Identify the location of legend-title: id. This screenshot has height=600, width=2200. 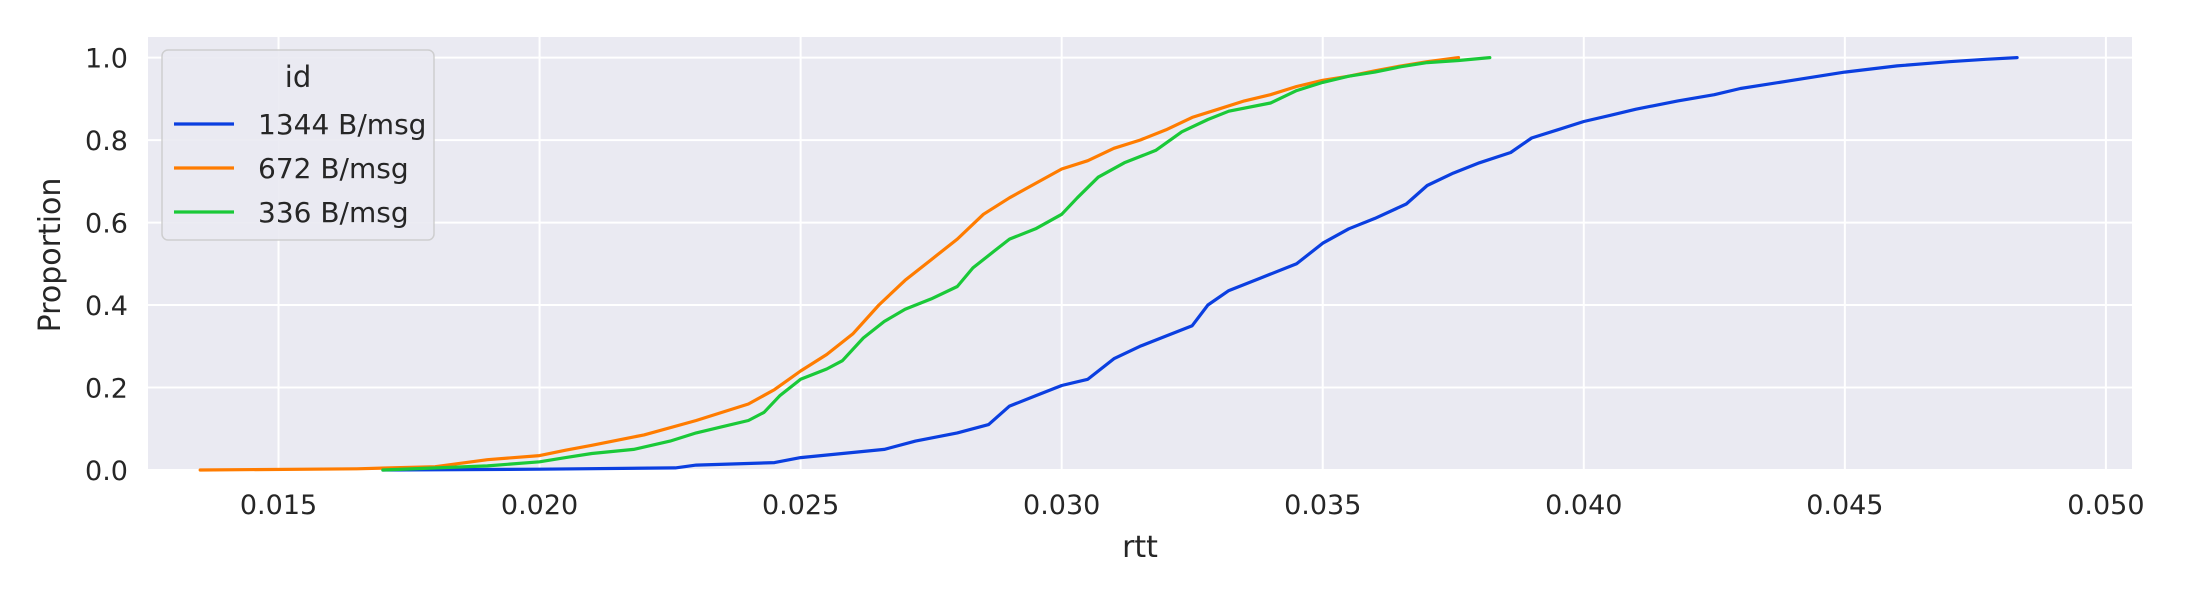
(298, 77).